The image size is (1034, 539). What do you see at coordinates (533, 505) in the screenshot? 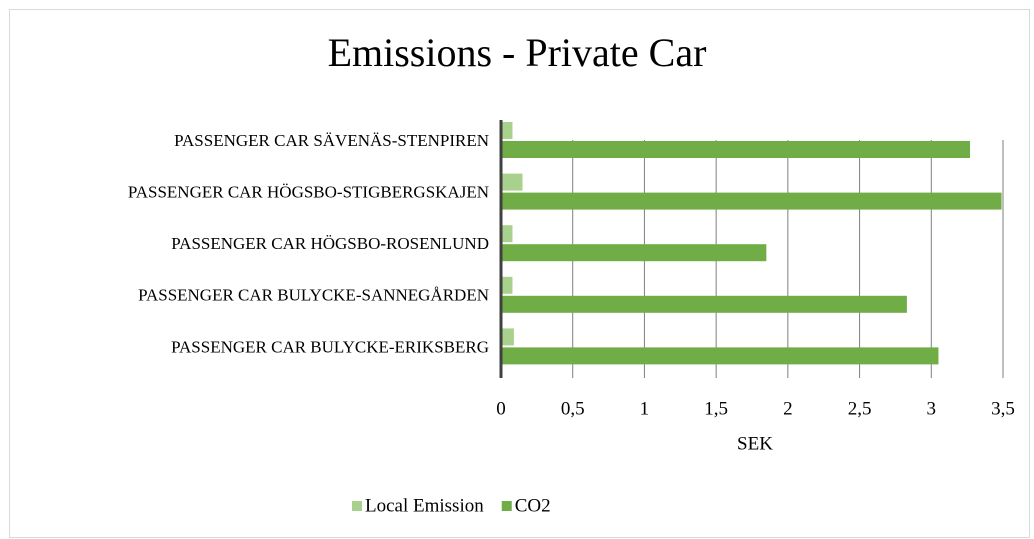
I see `legend-label: CO2` at bounding box center [533, 505].